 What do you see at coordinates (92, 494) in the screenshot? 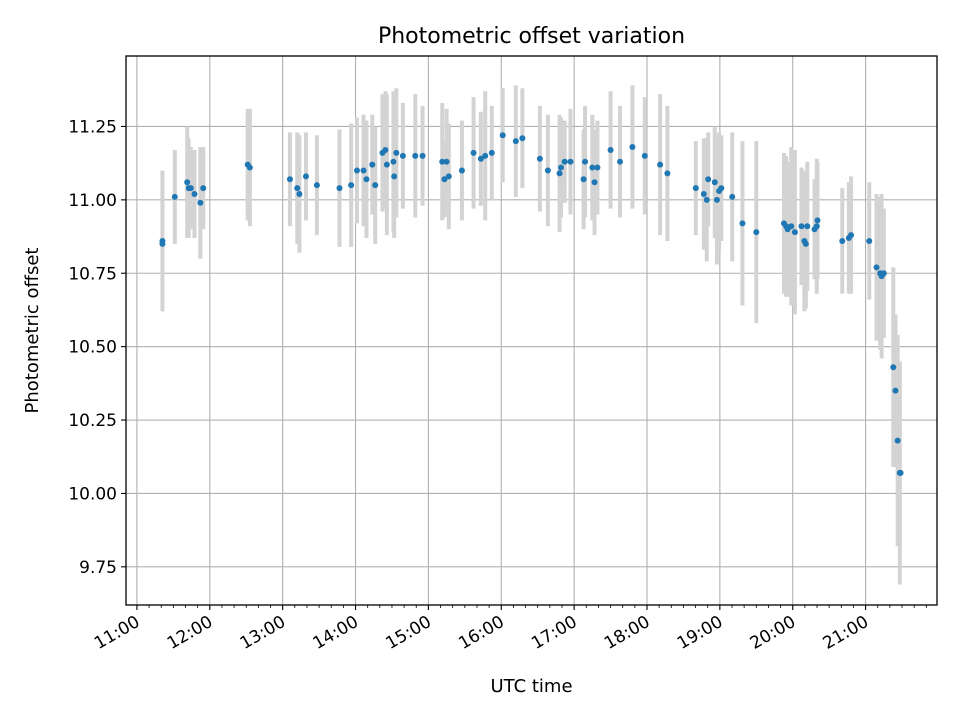
I see `y-tick-label: 10.00` at bounding box center [92, 494].